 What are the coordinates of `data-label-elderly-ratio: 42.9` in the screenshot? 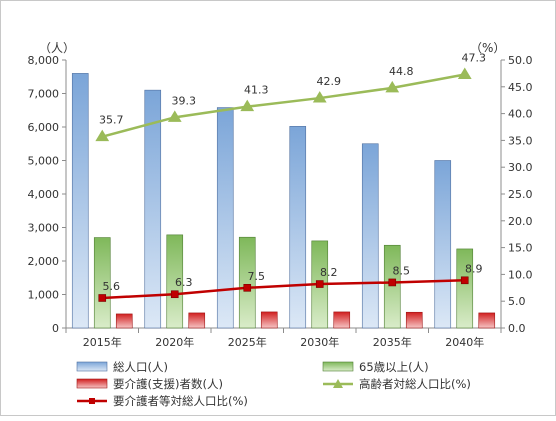 It's located at (329, 81).